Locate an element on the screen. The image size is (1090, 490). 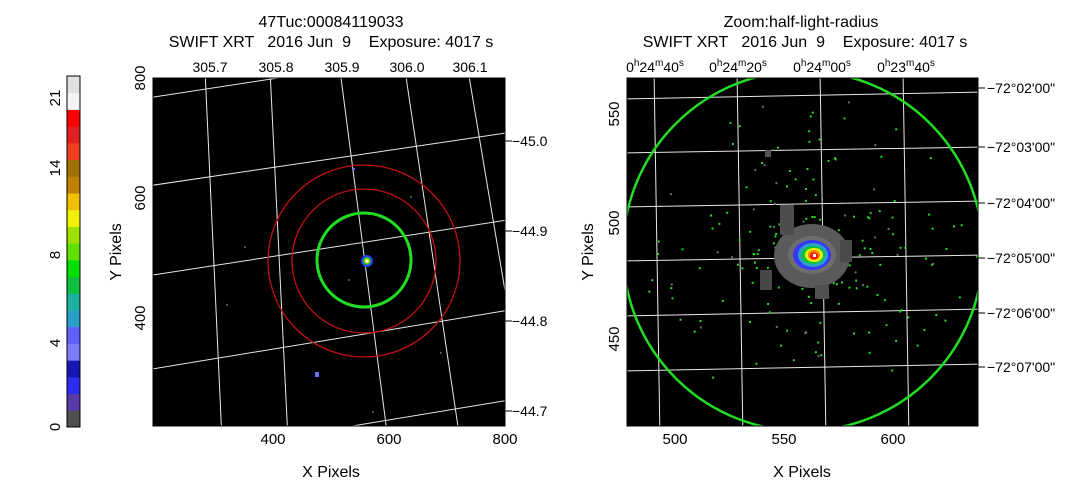
outer-red-circle is located at coordinates (364, 261).